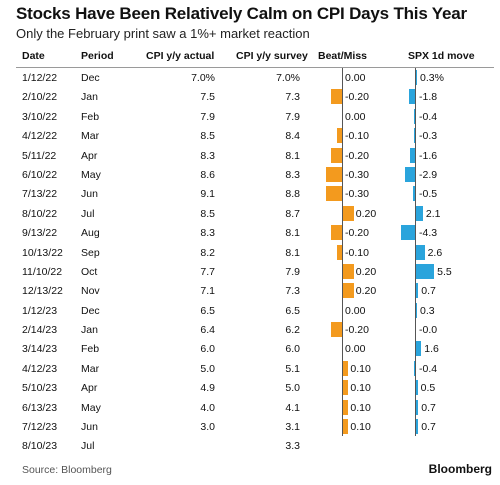 This screenshot has width=500, height=485. Describe the element at coordinates (250, 407) in the screenshot. I see `table-row: 6/13/23 May 4.0 4.1 0.10 0.7` at that location.